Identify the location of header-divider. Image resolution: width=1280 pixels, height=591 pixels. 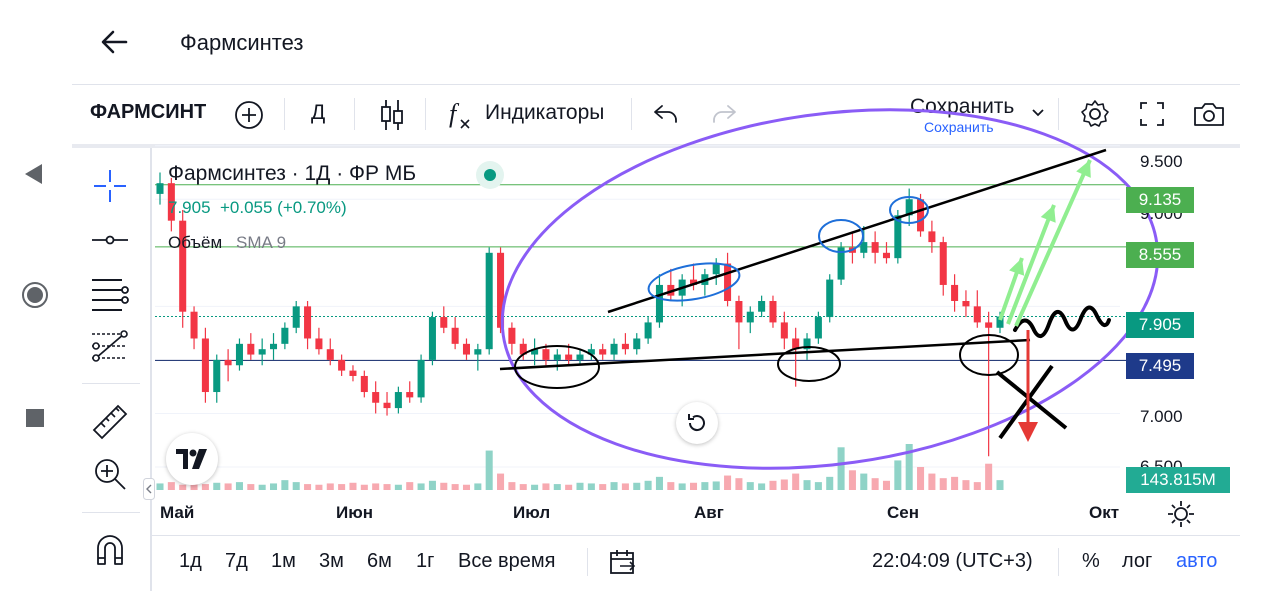
(656, 84).